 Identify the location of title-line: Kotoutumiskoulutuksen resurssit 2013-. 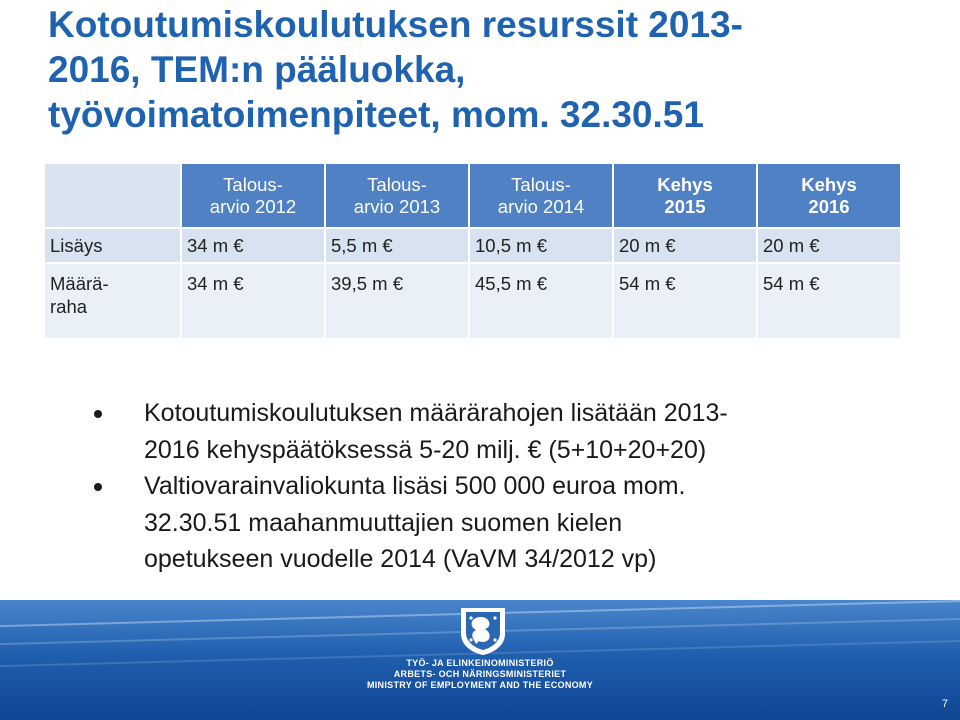
(395, 24).